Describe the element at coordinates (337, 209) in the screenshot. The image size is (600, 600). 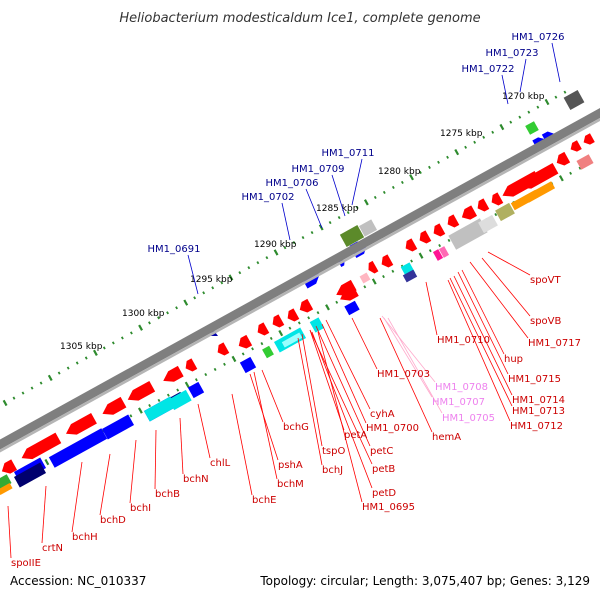
I see `kbp-label: 1285 kbp` at that location.